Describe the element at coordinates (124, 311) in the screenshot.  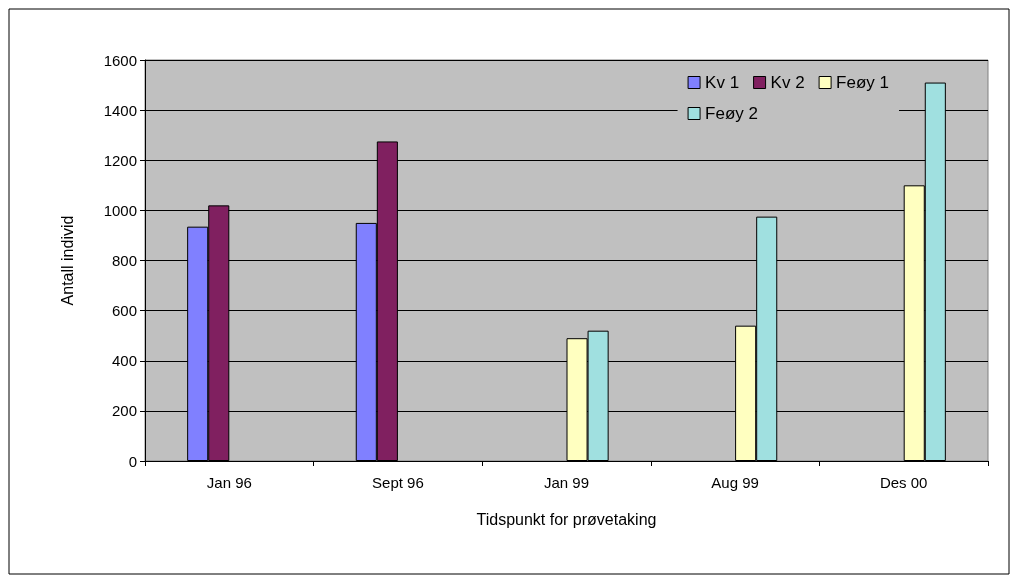
I see `y-tick-label: 600` at that location.